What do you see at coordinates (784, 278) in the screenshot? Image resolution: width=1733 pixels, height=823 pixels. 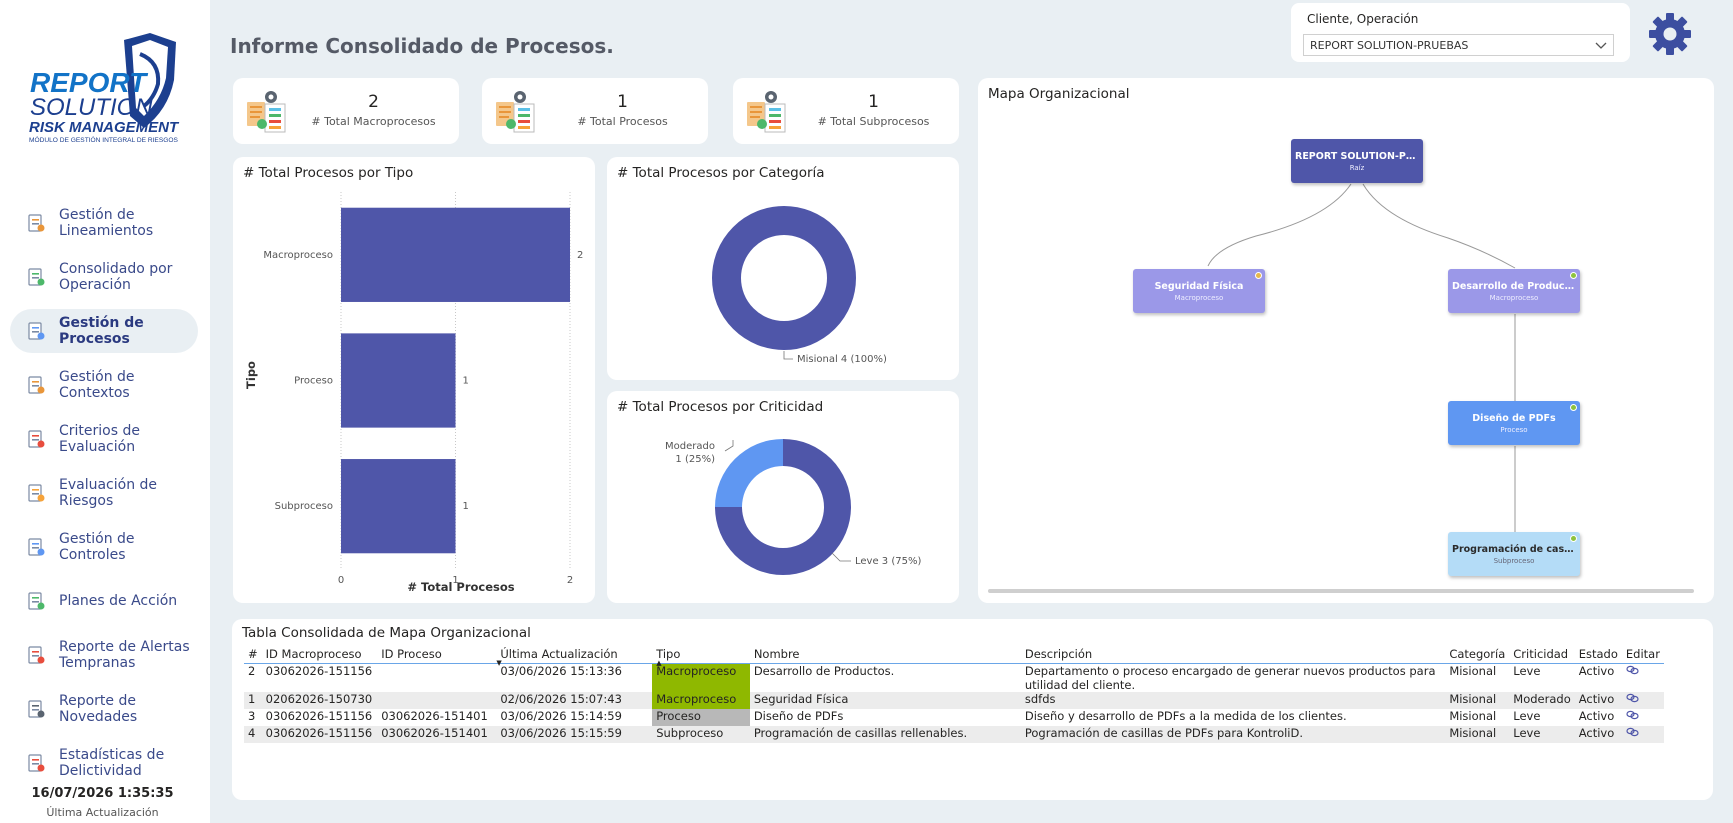 I see `donut-slice-misional` at bounding box center [784, 278].